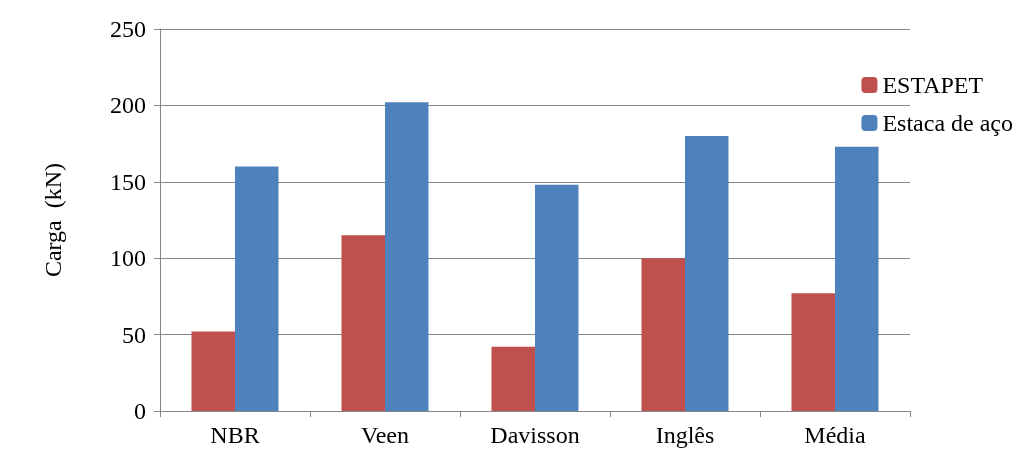 The width and height of the screenshot is (1018, 466). I want to click on y-tick-label: 200, so click(128, 105).